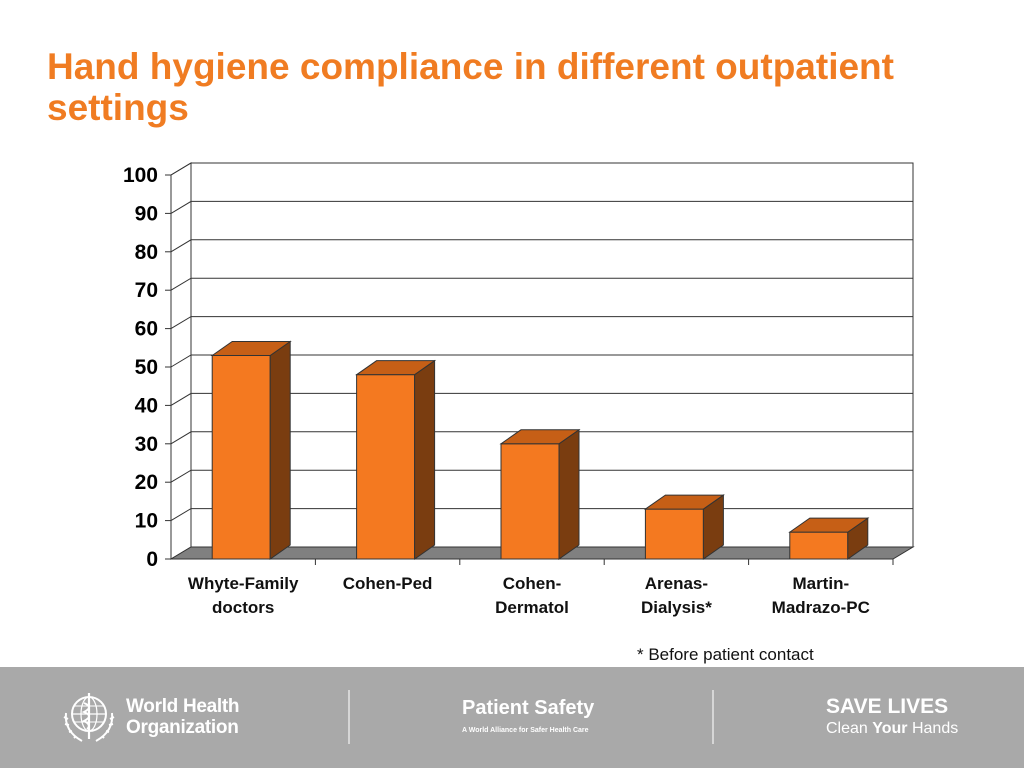 This screenshot has height=768, width=1024. I want to click on save-lives-post: Hands, so click(933, 728).